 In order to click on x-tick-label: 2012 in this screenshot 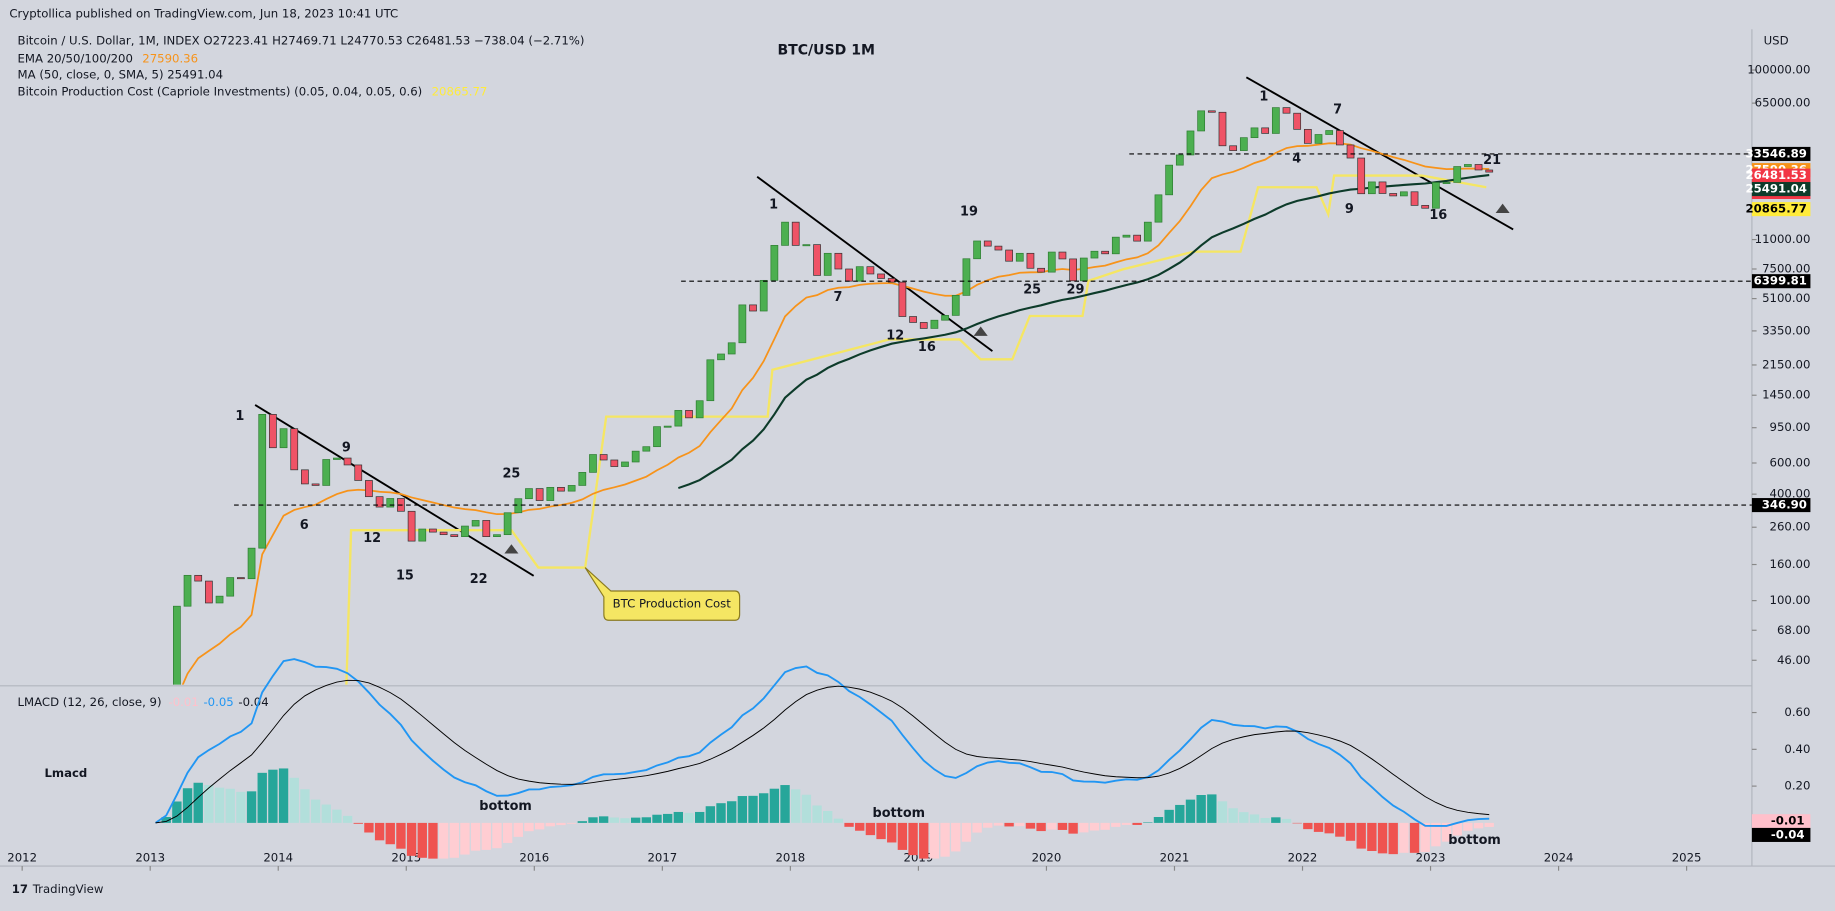, I will do `click(22, 857)`.